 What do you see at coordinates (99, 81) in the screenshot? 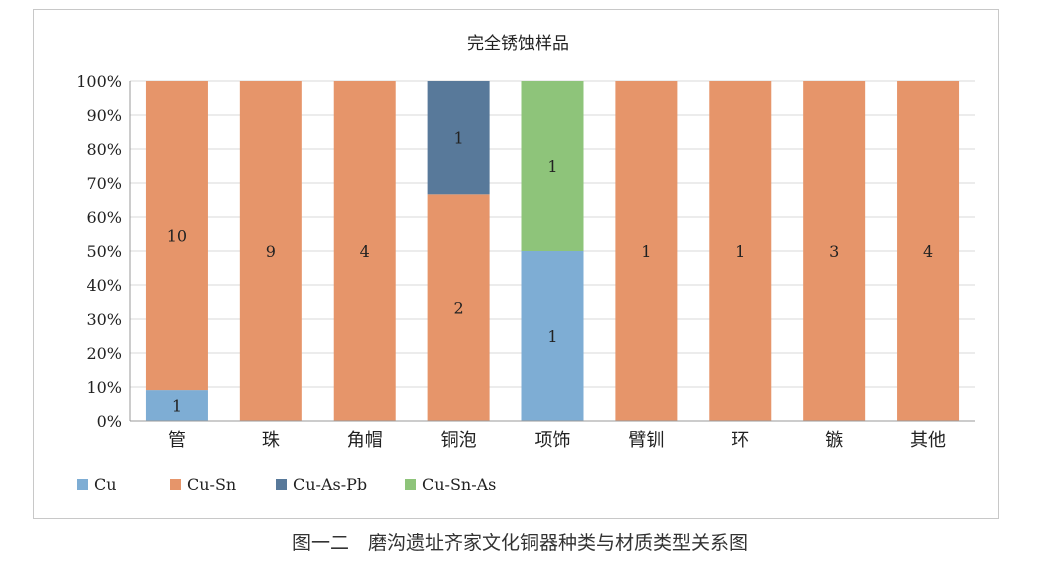
I see `y-tick-label: 100%` at bounding box center [99, 81].